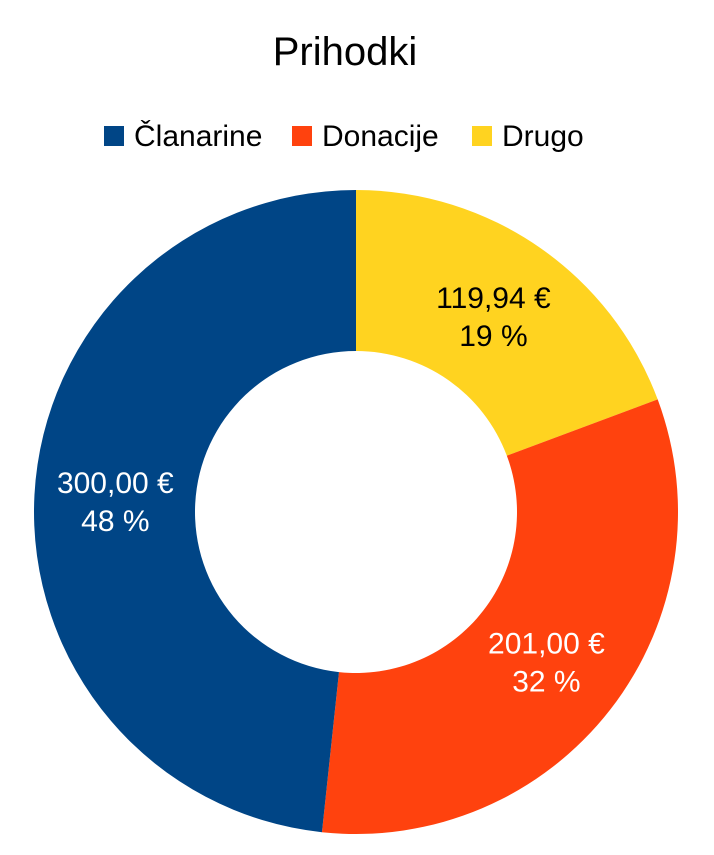 The width and height of the screenshot is (714, 855). Describe the element at coordinates (493, 298) in the screenshot. I see `data-label-value: 119,94 €` at that location.